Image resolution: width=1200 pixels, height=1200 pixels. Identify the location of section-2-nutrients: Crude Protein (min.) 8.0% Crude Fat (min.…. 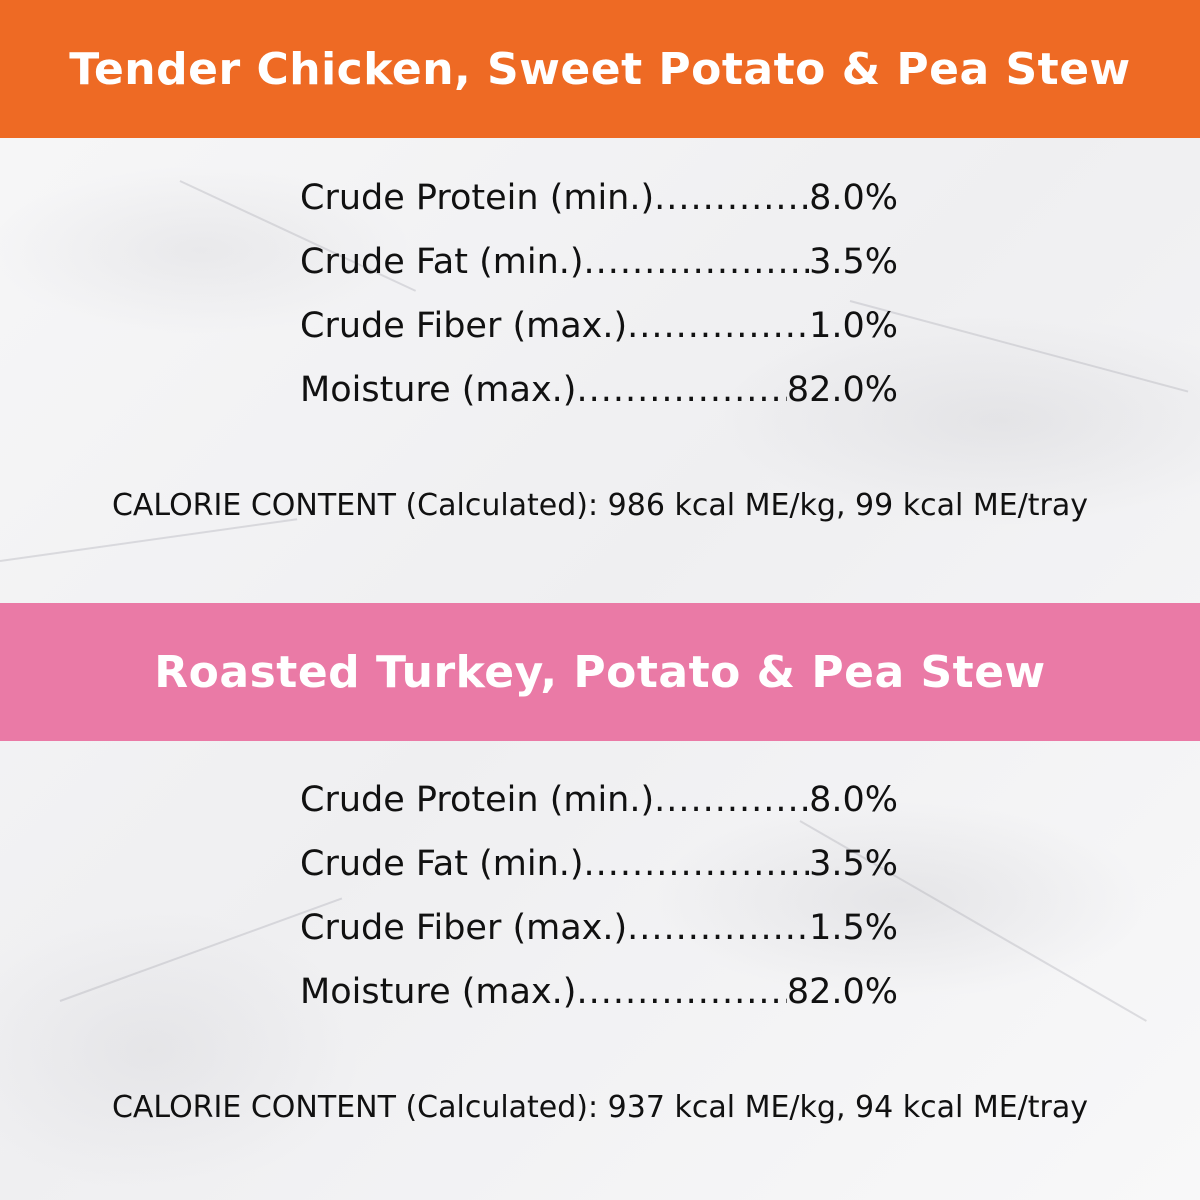
(599, 908).